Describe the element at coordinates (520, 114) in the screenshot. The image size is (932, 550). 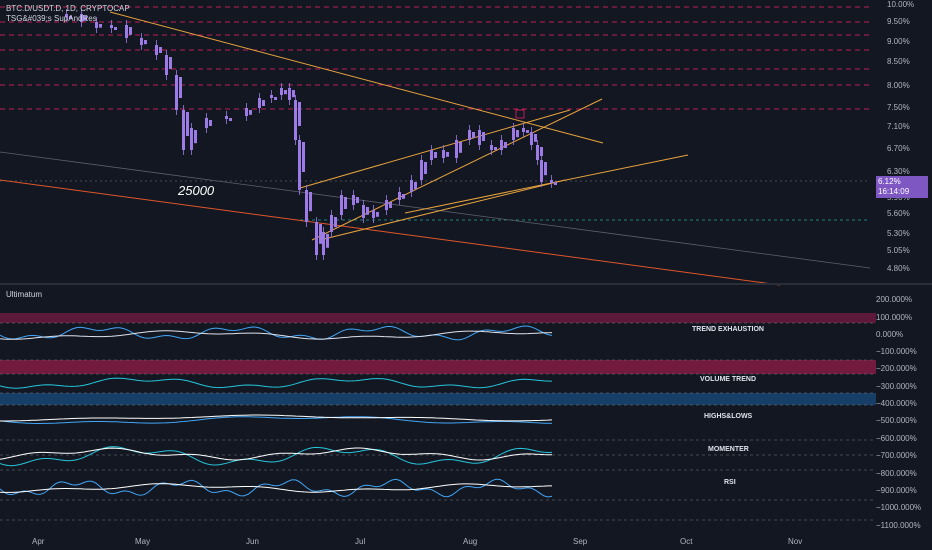
I see `high-marker` at that location.